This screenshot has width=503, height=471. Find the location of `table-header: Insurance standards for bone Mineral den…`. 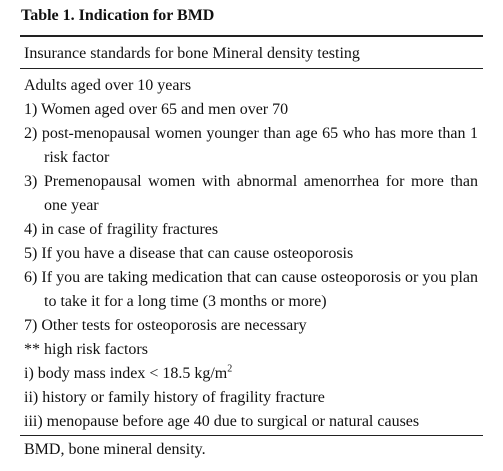

table-header: Insurance standards for bone Mineral den… is located at coordinates (192, 53).